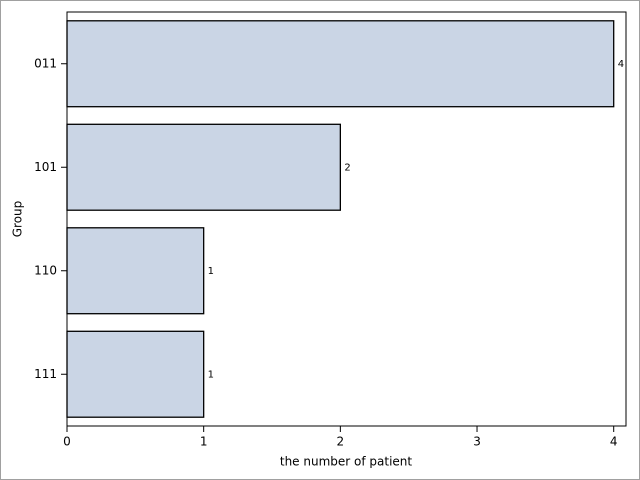 The width and height of the screenshot is (640, 480). I want to click on y-tick-label: 111, so click(45, 374).